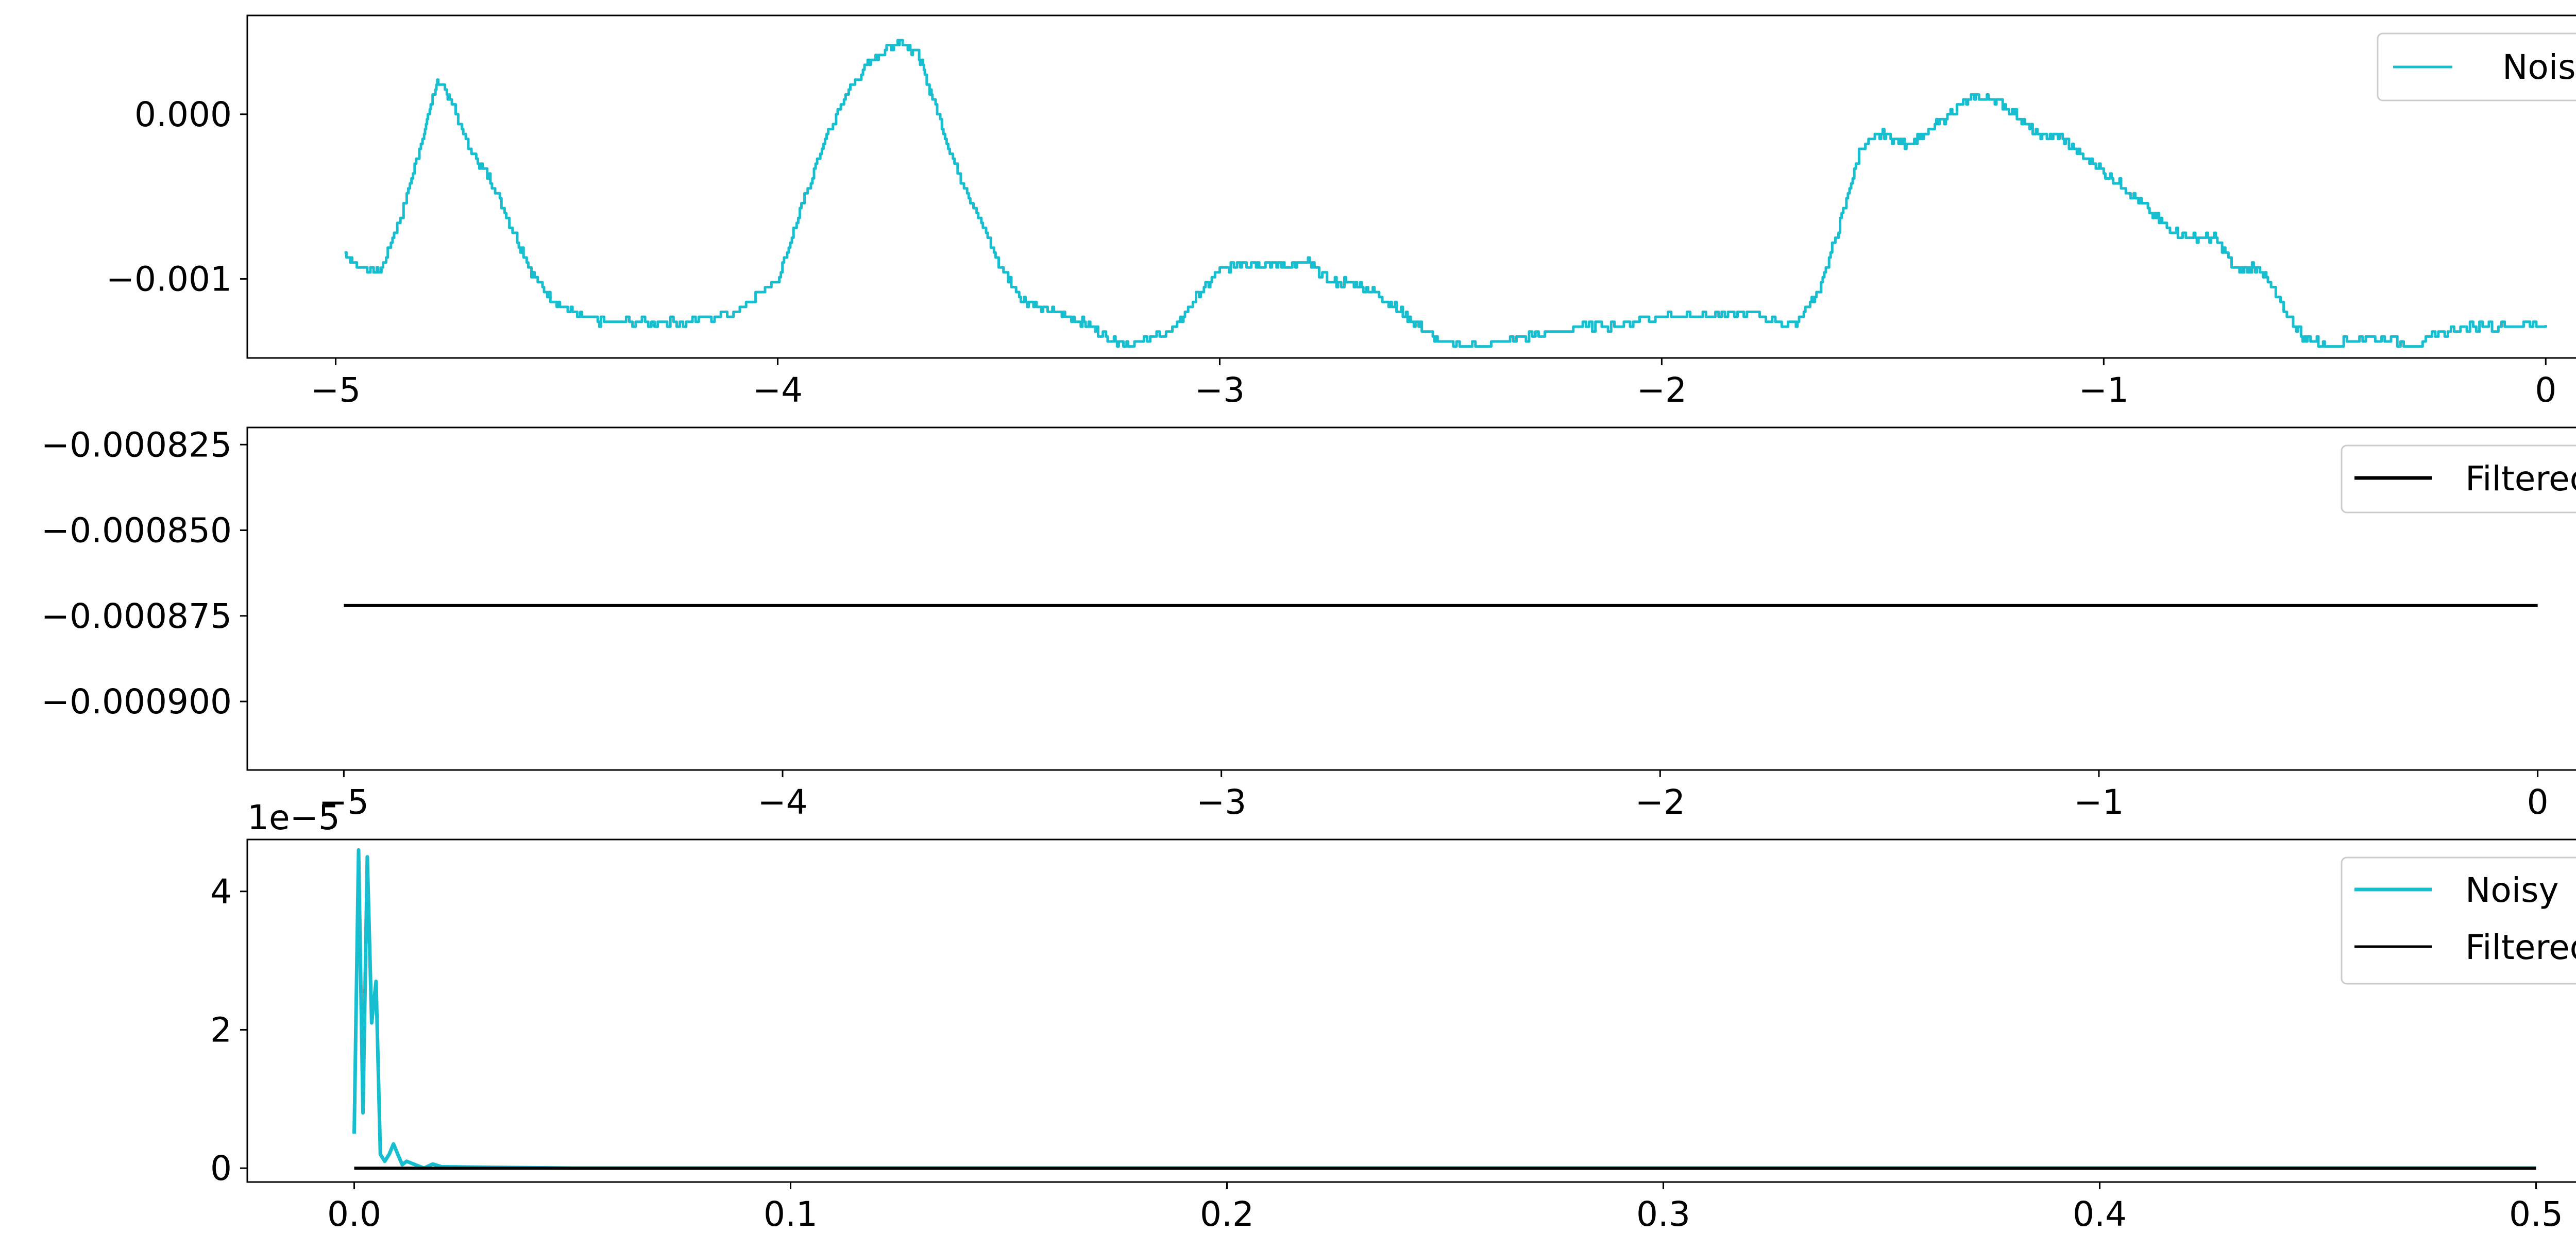 This screenshot has height=1250, width=2576. Describe the element at coordinates (2458, 921) in the screenshot. I see `panel3-legend: Noisy Filtered` at that location.